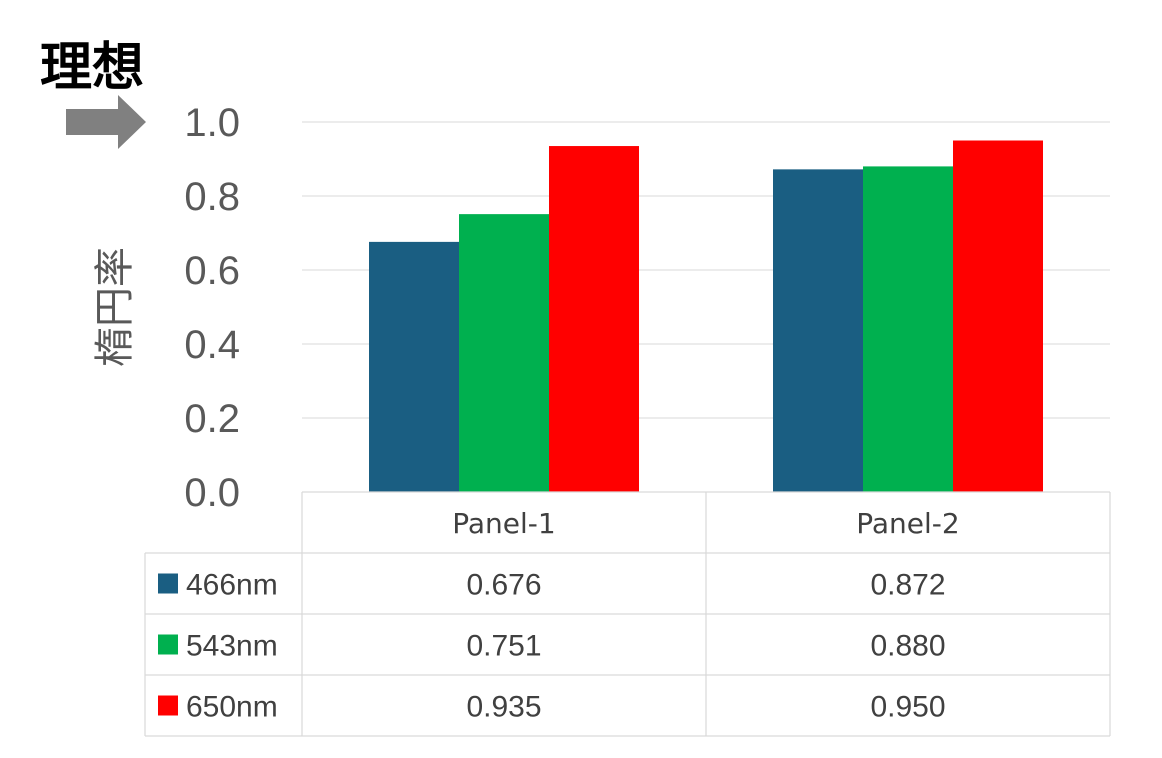  I want to click on y-axis-ticks: 0.0 0.2 0.4 0.6 0.8 1.0, so click(212, 308).